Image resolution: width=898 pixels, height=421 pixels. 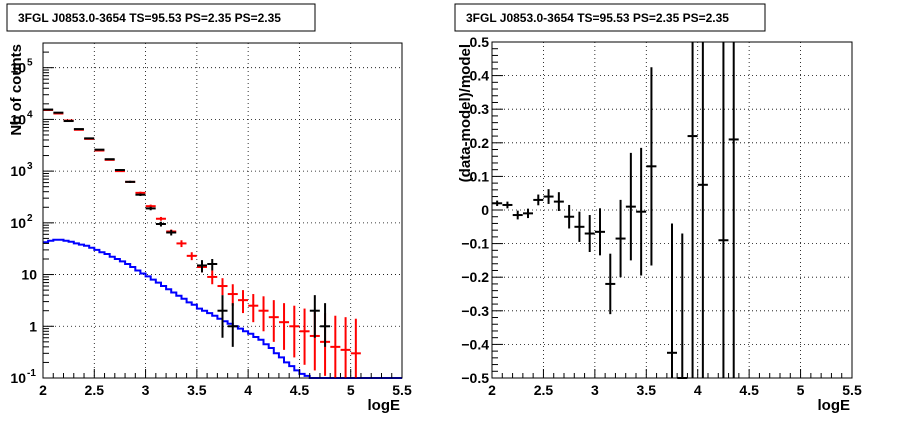 What do you see at coordinates (480, 76) in the screenshot?
I see `right-y-tick-label: 0.4` at bounding box center [480, 76].